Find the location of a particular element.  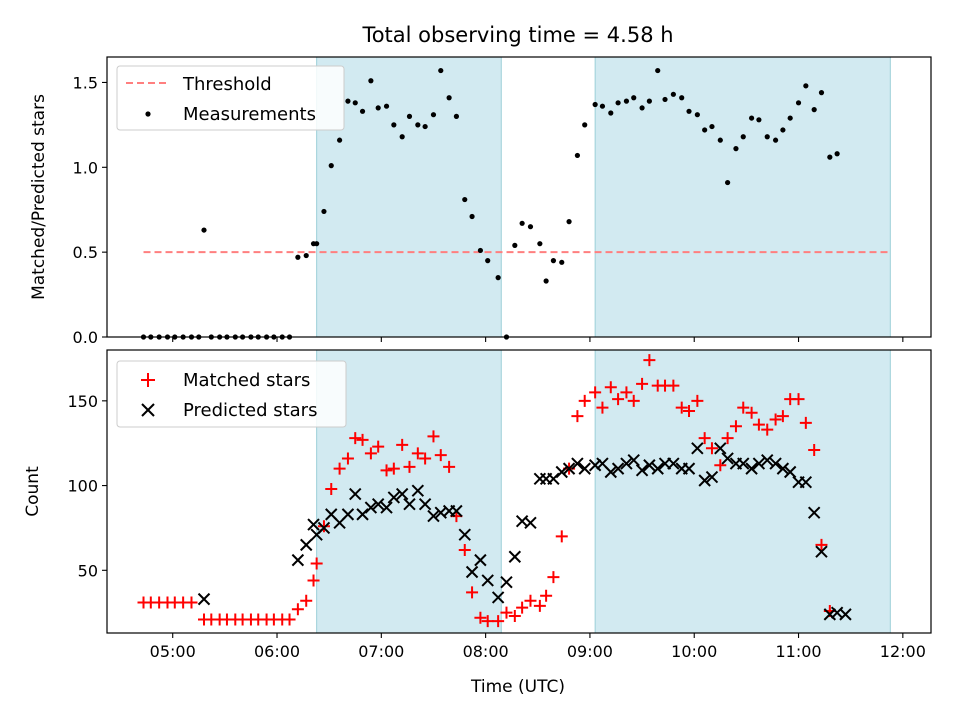

bottom-y-ticks: 50 100 150 is located at coordinates (87, 486).